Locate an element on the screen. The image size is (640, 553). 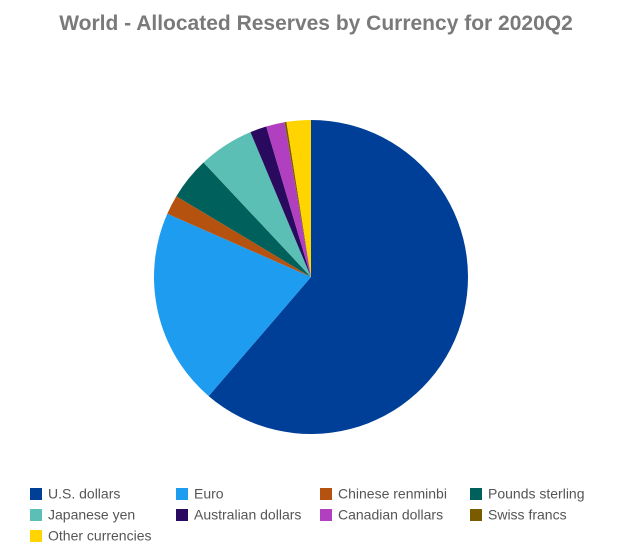
legend-label: Canadian dollars is located at coordinates (390, 515).